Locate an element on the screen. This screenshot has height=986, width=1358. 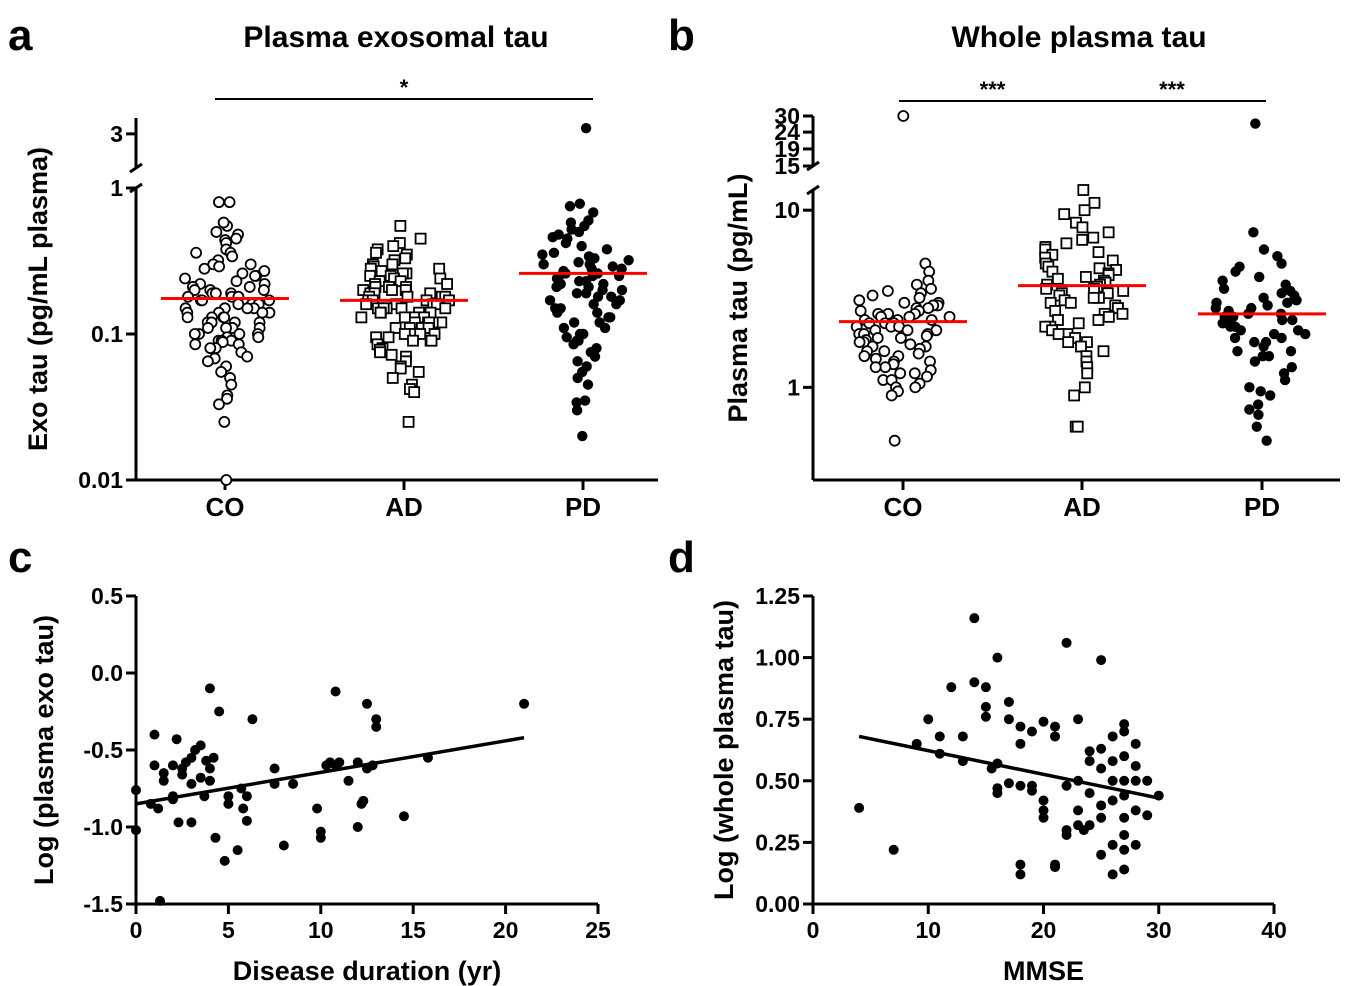
x-tick-label: 10 is located at coordinates (321, 930).